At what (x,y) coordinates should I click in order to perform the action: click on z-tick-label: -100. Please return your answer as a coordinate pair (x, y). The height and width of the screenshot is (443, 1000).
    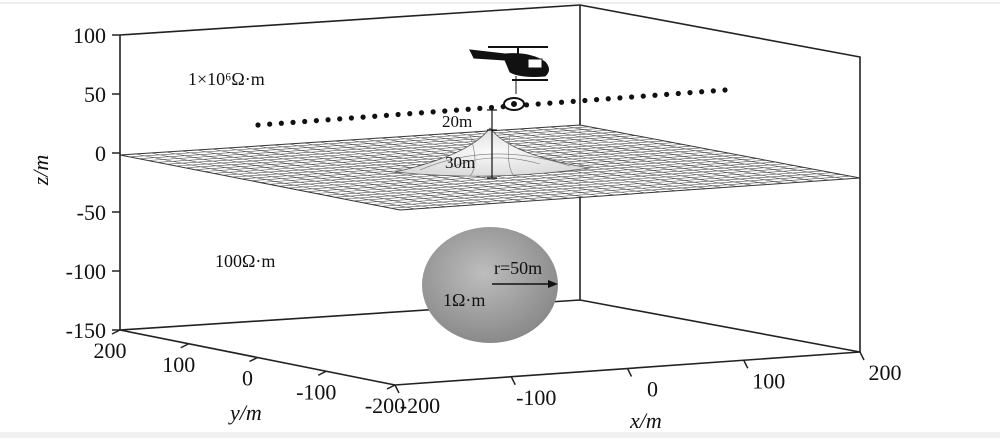
    Looking at the image, I should click on (86, 271).